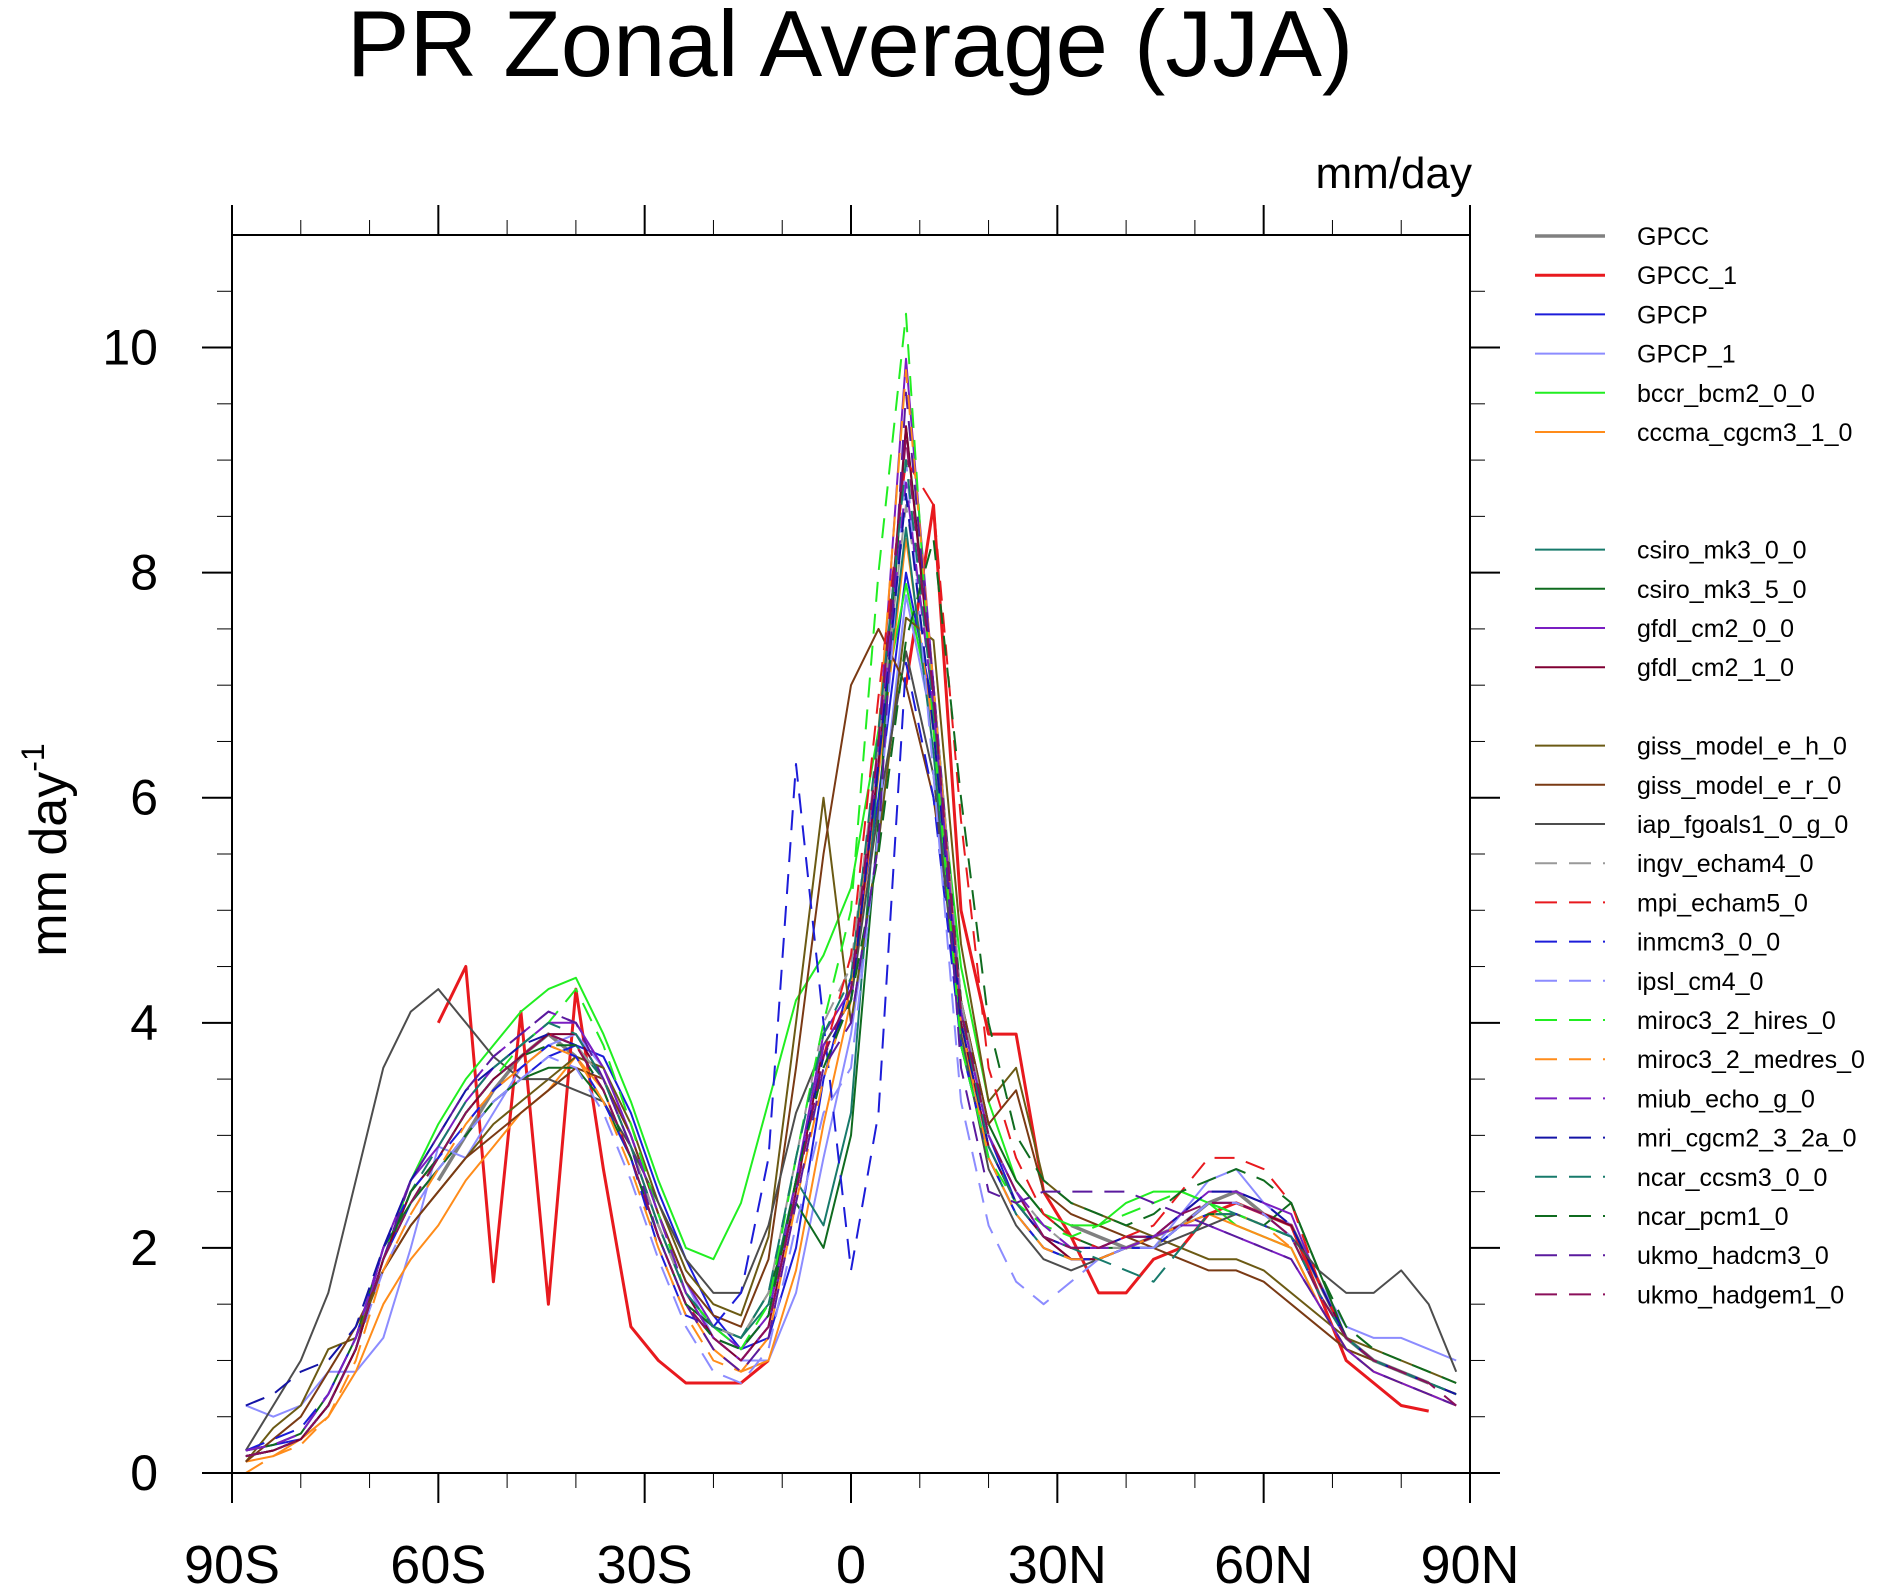  Describe the element at coordinates (1715, 668) in the screenshot. I see `legend-label-gfdl_cm2_1_0: gfdl_cm2_1_0` at that location.